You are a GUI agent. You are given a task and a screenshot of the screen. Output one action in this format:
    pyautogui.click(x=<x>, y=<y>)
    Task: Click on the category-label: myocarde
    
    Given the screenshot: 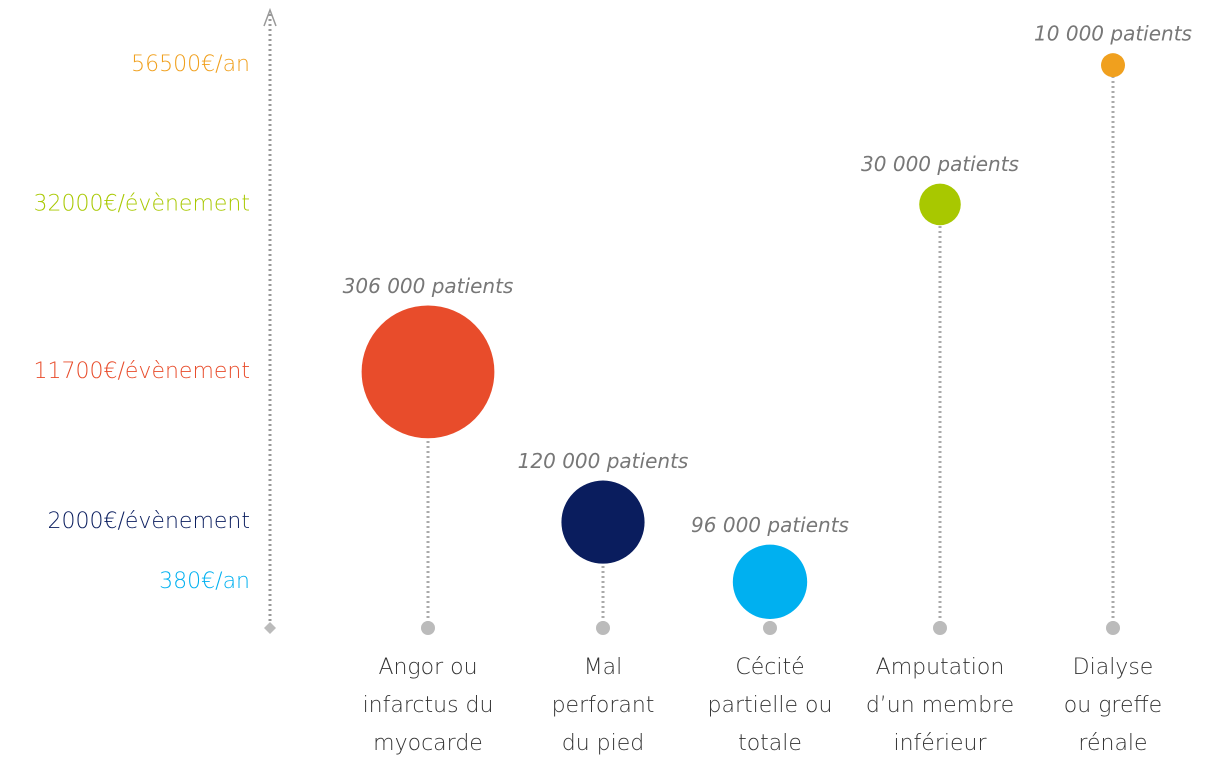 What is the action you would take?
    pyautogui.click(x=428, y=743)
    